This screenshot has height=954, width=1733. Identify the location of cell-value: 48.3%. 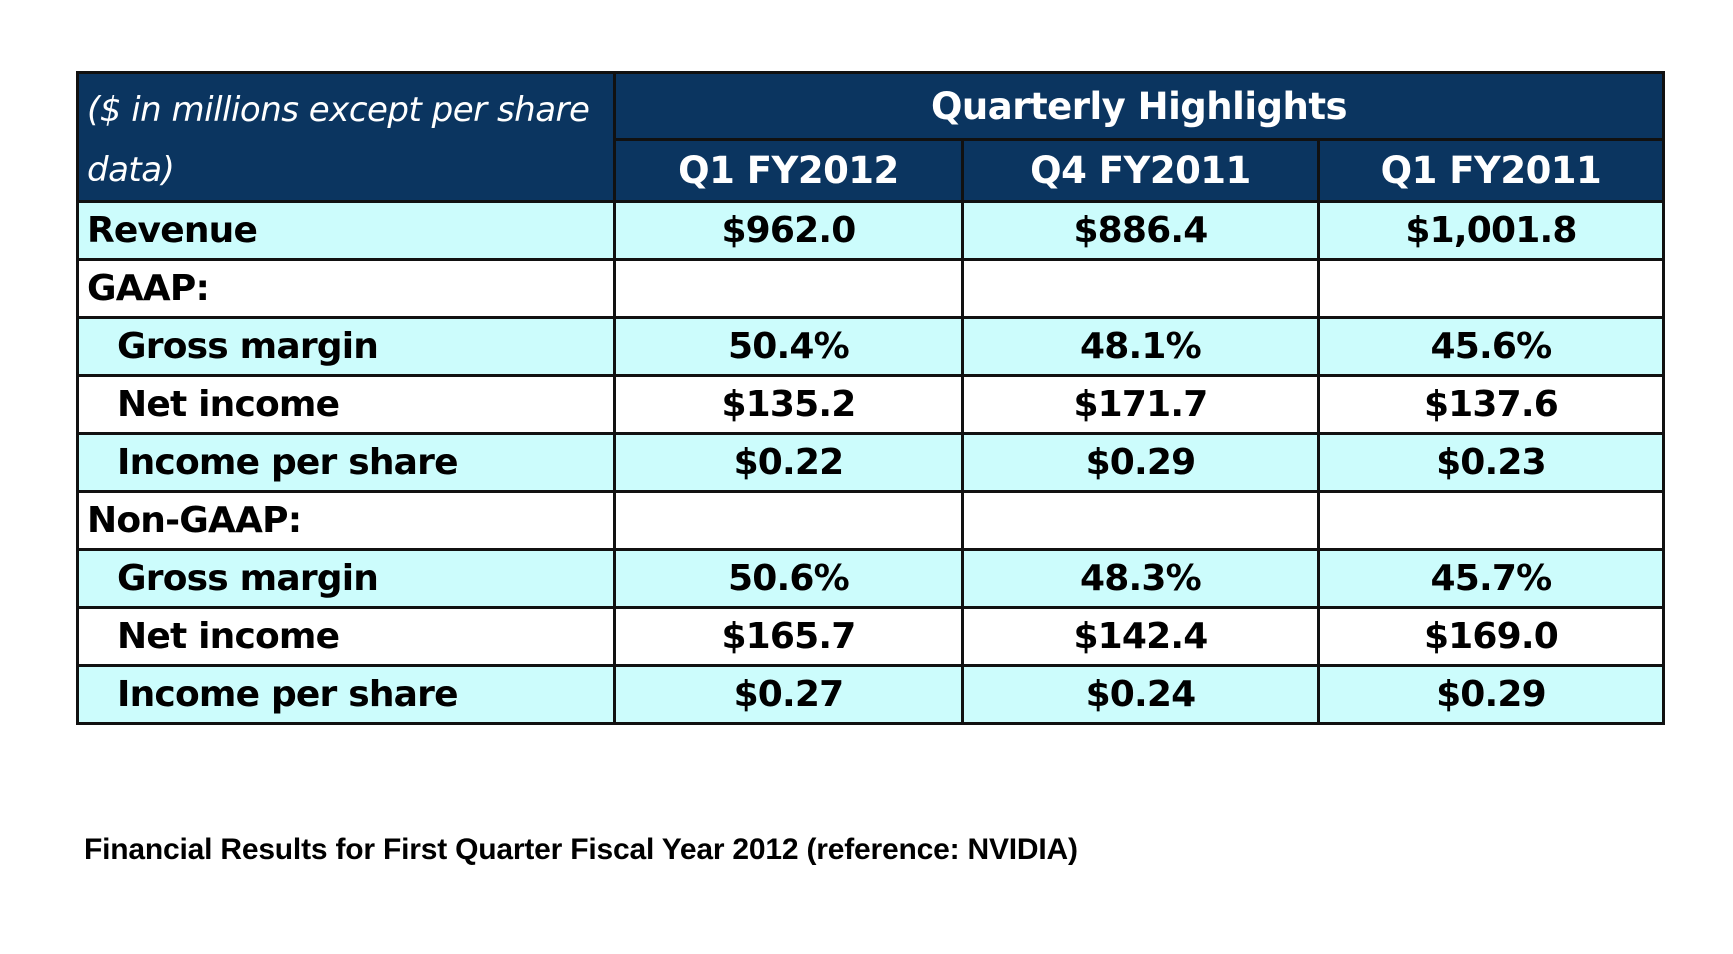
(1140, 578).